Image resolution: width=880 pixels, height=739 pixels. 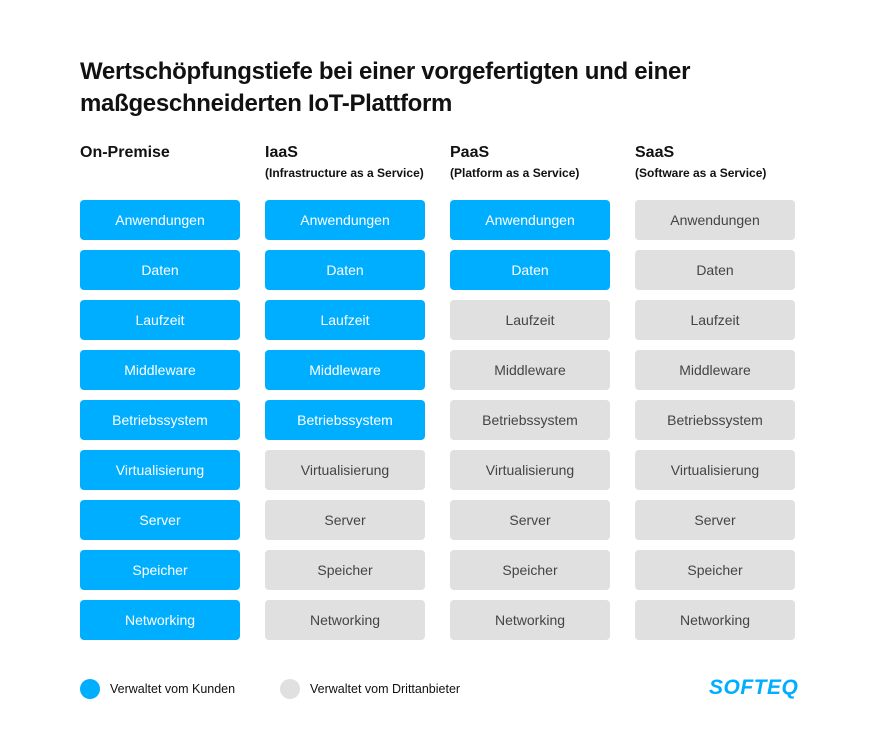 What do you see at coordinates (90, 689) in the screenshot?
I see `legend-customer-dot` at bounding box center [90, 689].